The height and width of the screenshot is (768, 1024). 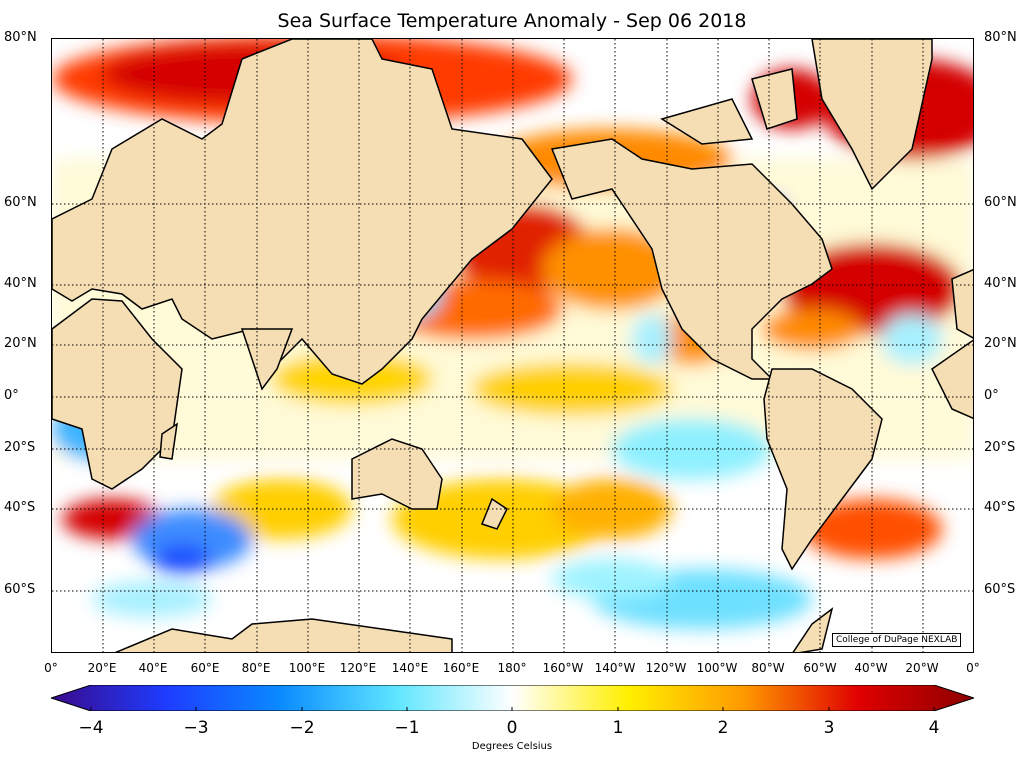 What do you see at coordinates (1000, 37) in the screenshot?
I see `lat-label-80n-right: 80°N` at bounding box center [1000, 37].